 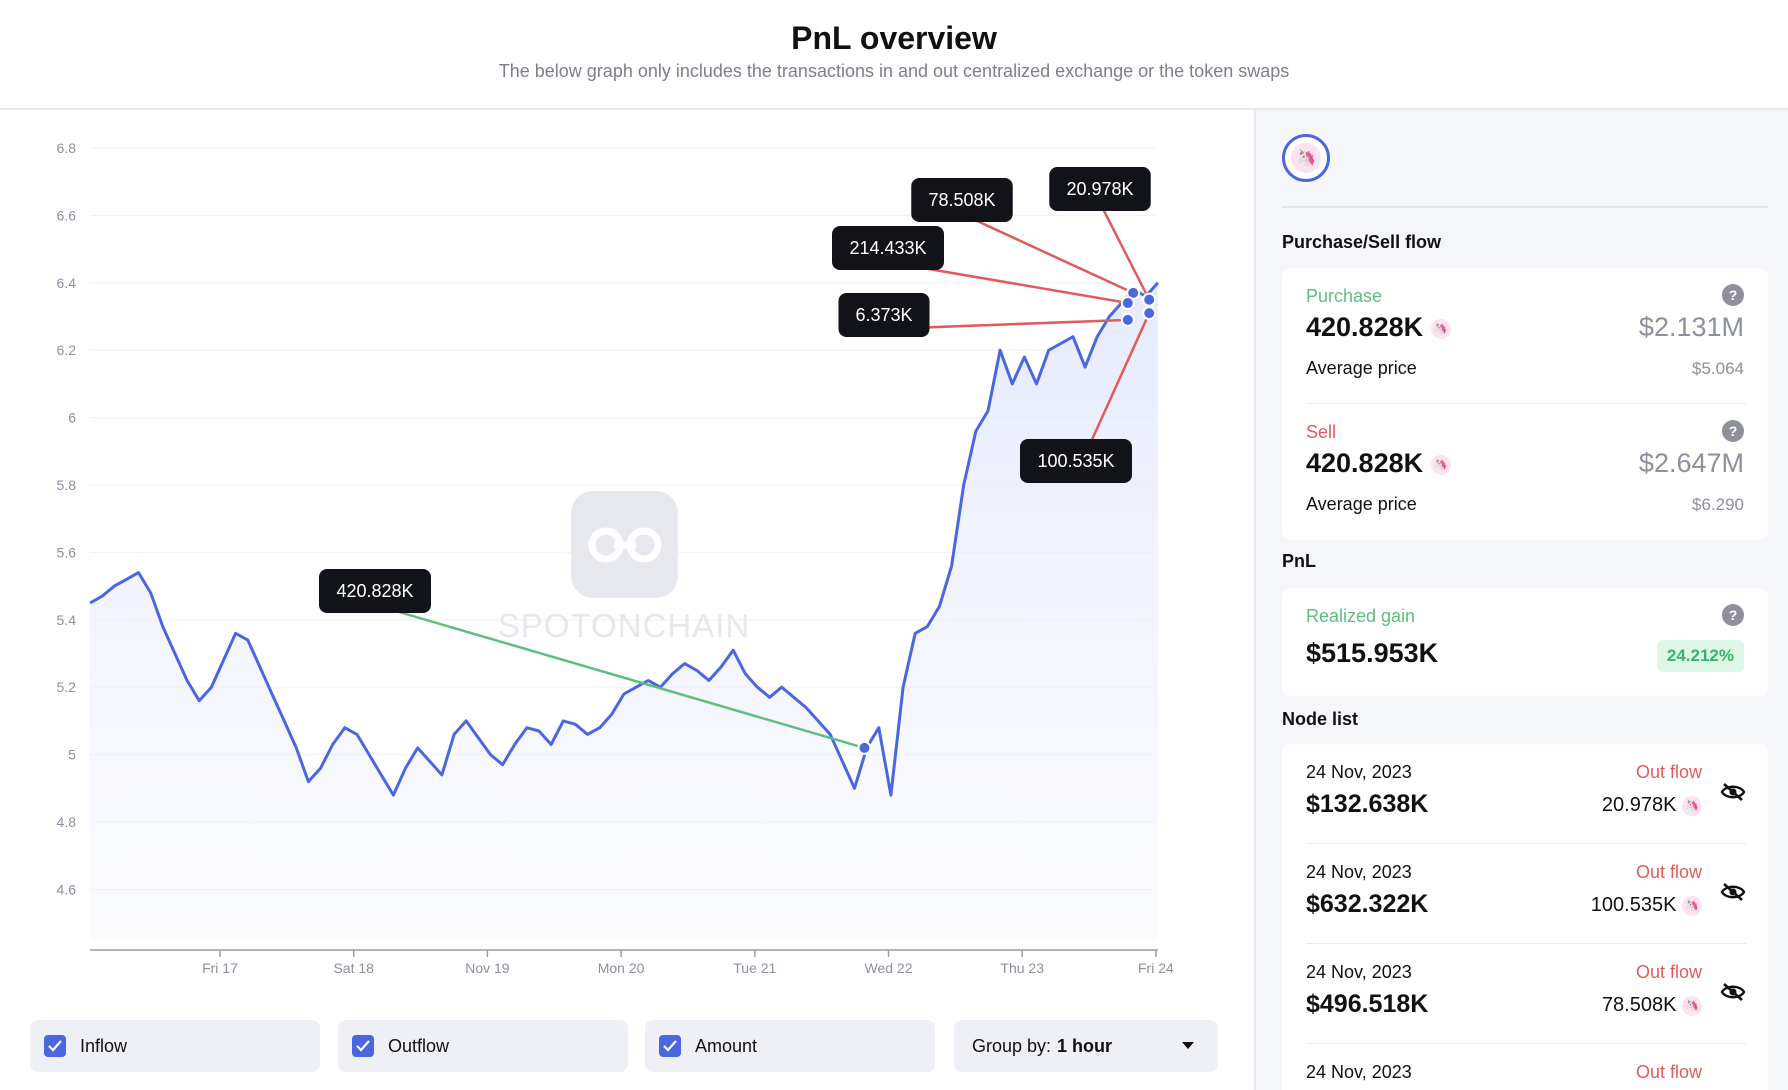 I want to click on group-by-label: Group by:, so click(x=1012, y=1045).